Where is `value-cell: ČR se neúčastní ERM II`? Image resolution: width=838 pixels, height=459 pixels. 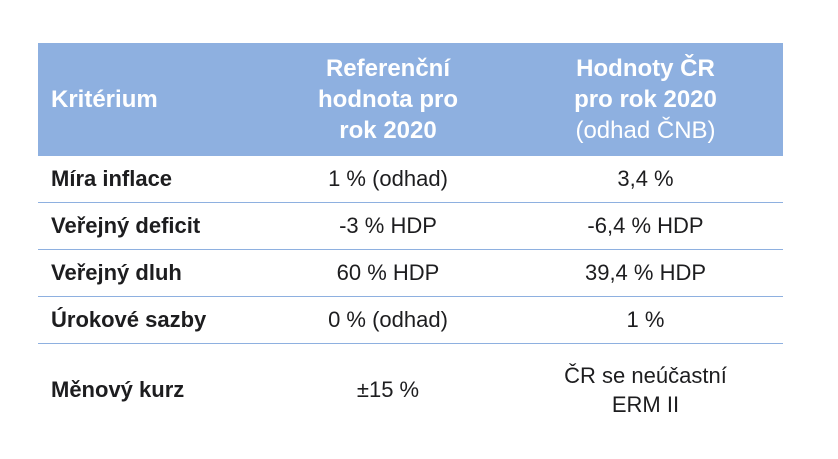
value-cell: ČR se neúčastní ERM II is located at coordinates (645, 390).